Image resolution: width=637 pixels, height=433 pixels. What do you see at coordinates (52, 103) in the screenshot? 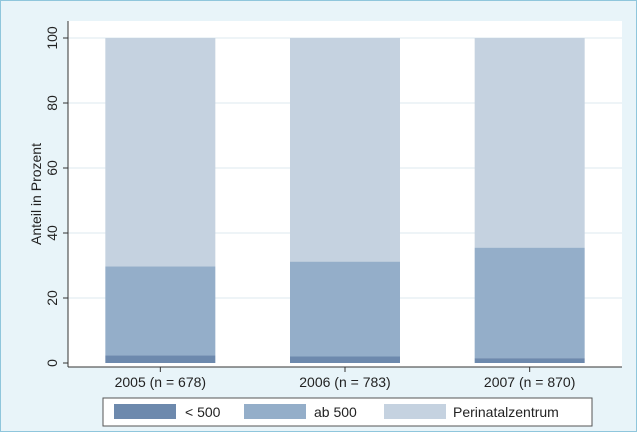
I see `y-tick-label: 80` at bounding box center [52, 103].